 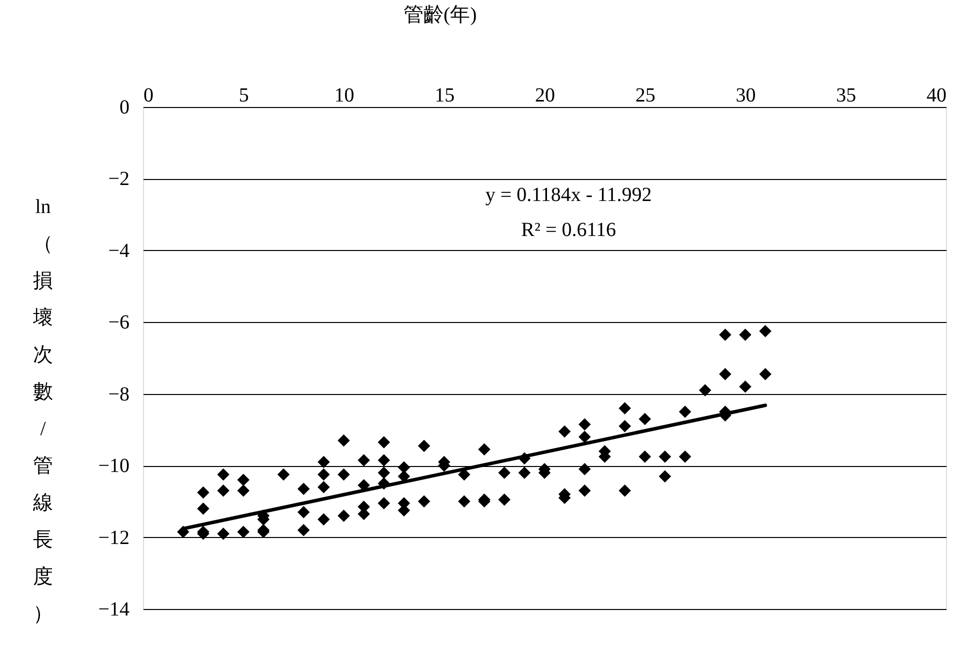 What do you see at coordinates (114, 537) in the screenshot?
I see `y-tick-label: −12` at bounding box center [114, 537].